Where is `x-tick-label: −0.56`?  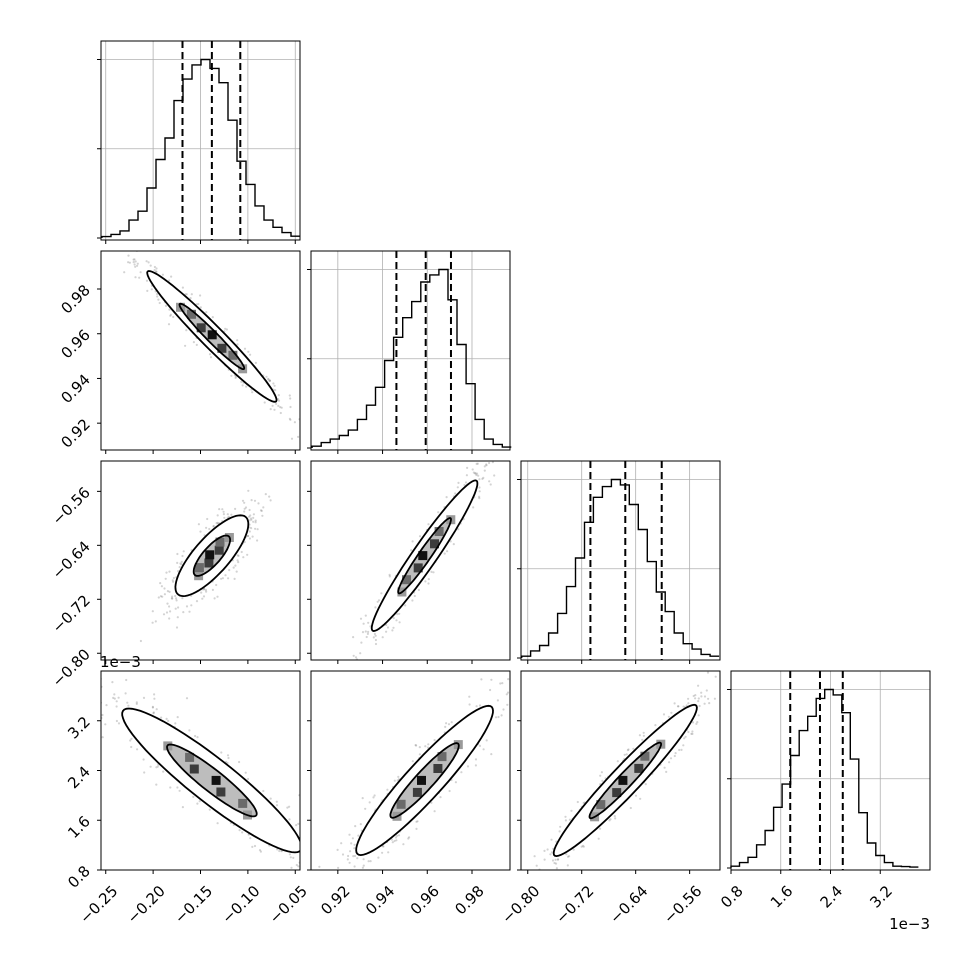 x-tick-label: −0.56 is located at coordinates (682, 904).